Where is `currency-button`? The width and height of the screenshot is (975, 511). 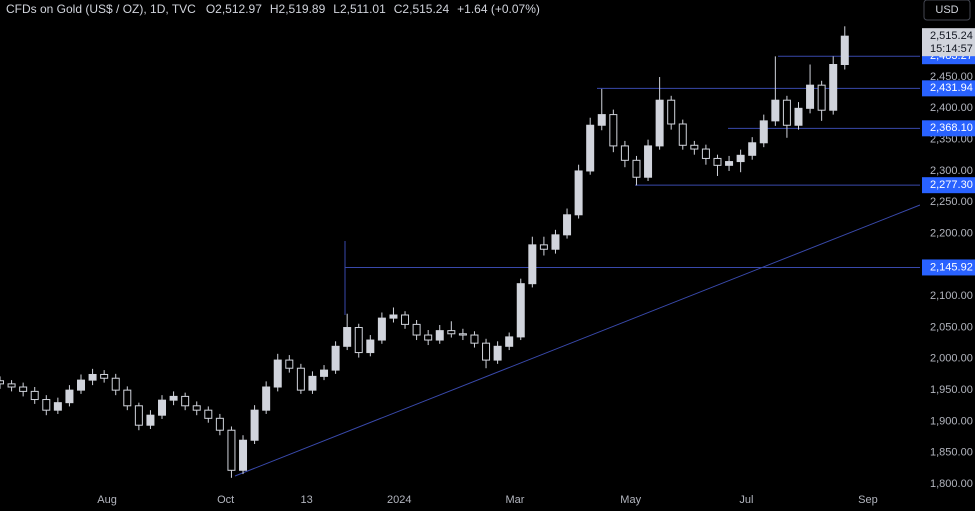
currency-button is located at coordinates (947, 10).